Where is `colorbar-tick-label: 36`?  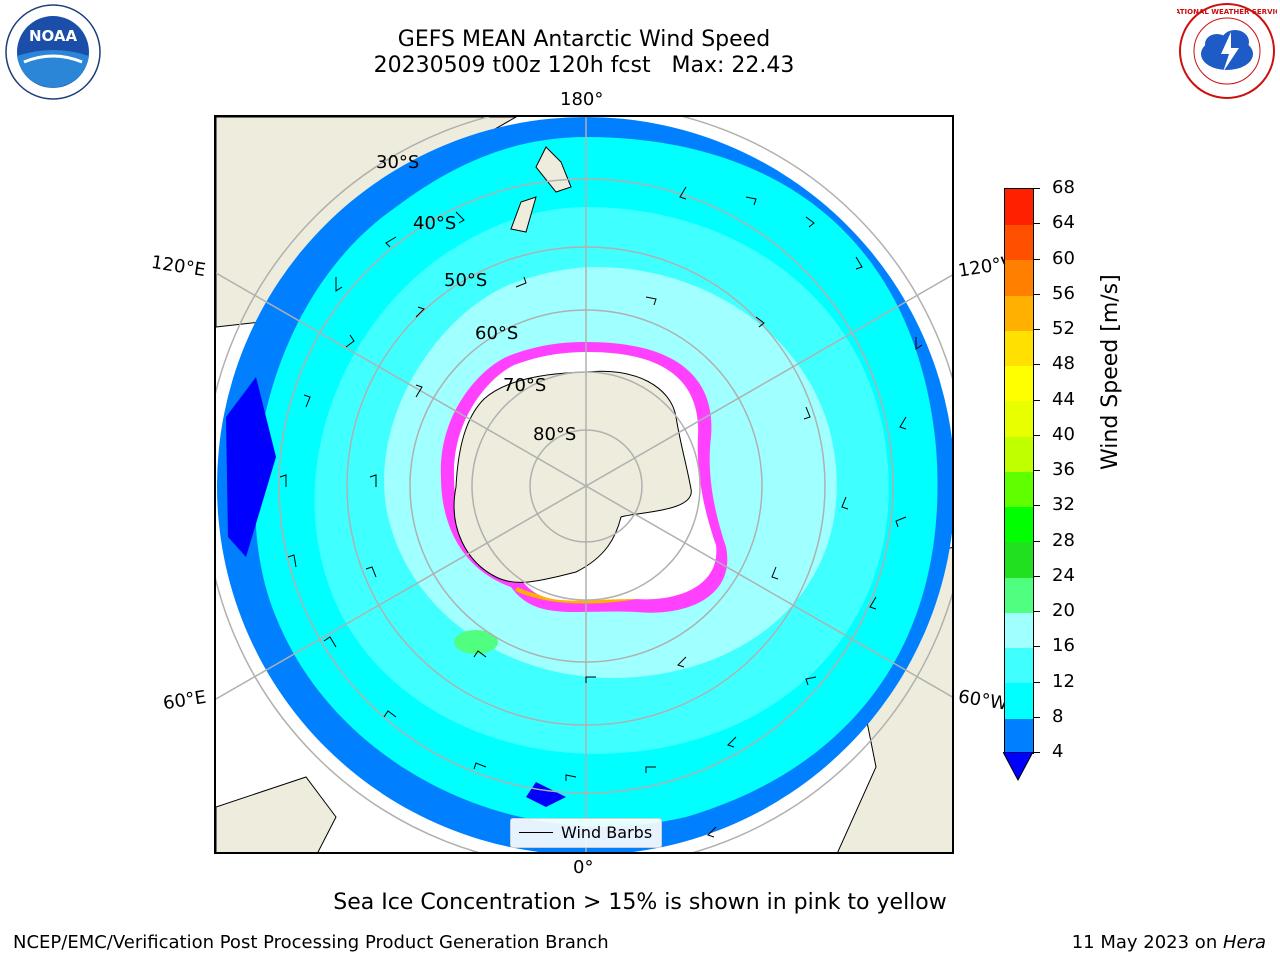
colorbar-tick-label: 36 is located at coordinates (1063, 469).